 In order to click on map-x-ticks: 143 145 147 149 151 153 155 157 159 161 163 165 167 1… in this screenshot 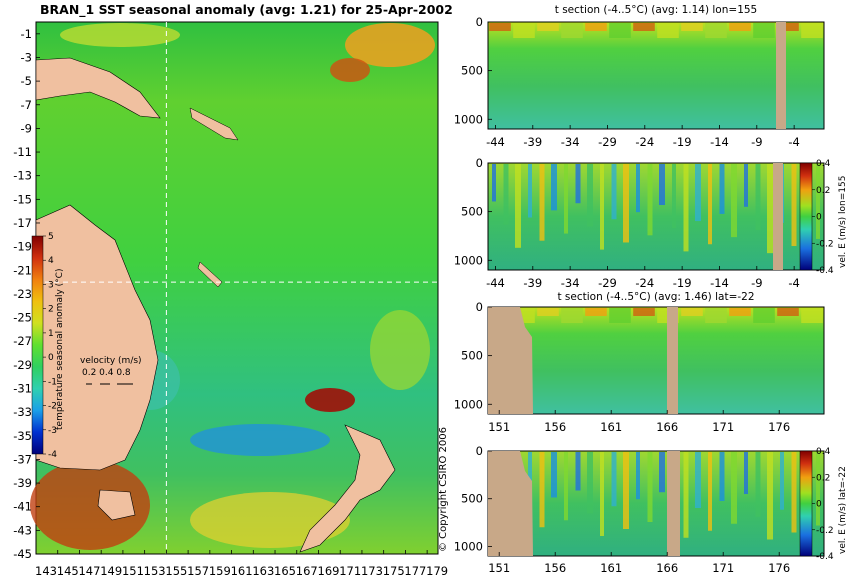, I will do `click(241, 564)`.